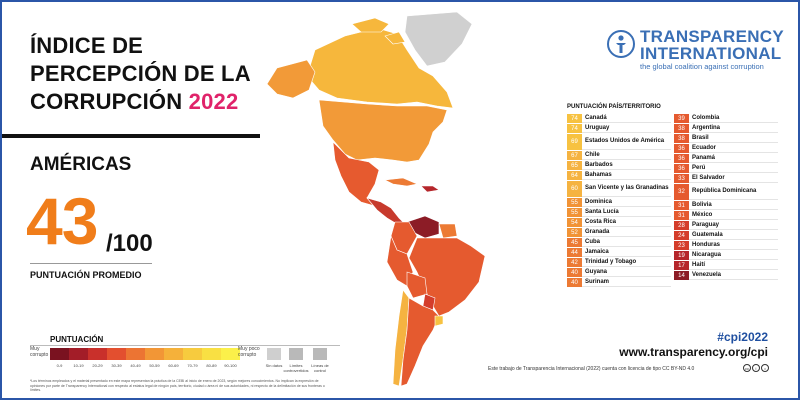 This screenshot has height=400, width=800. What do you see at coordinates (106, 101) in the screenshot?
I see `title-line-3: CORRUPCIÓN` at bounding box center [106, 101].